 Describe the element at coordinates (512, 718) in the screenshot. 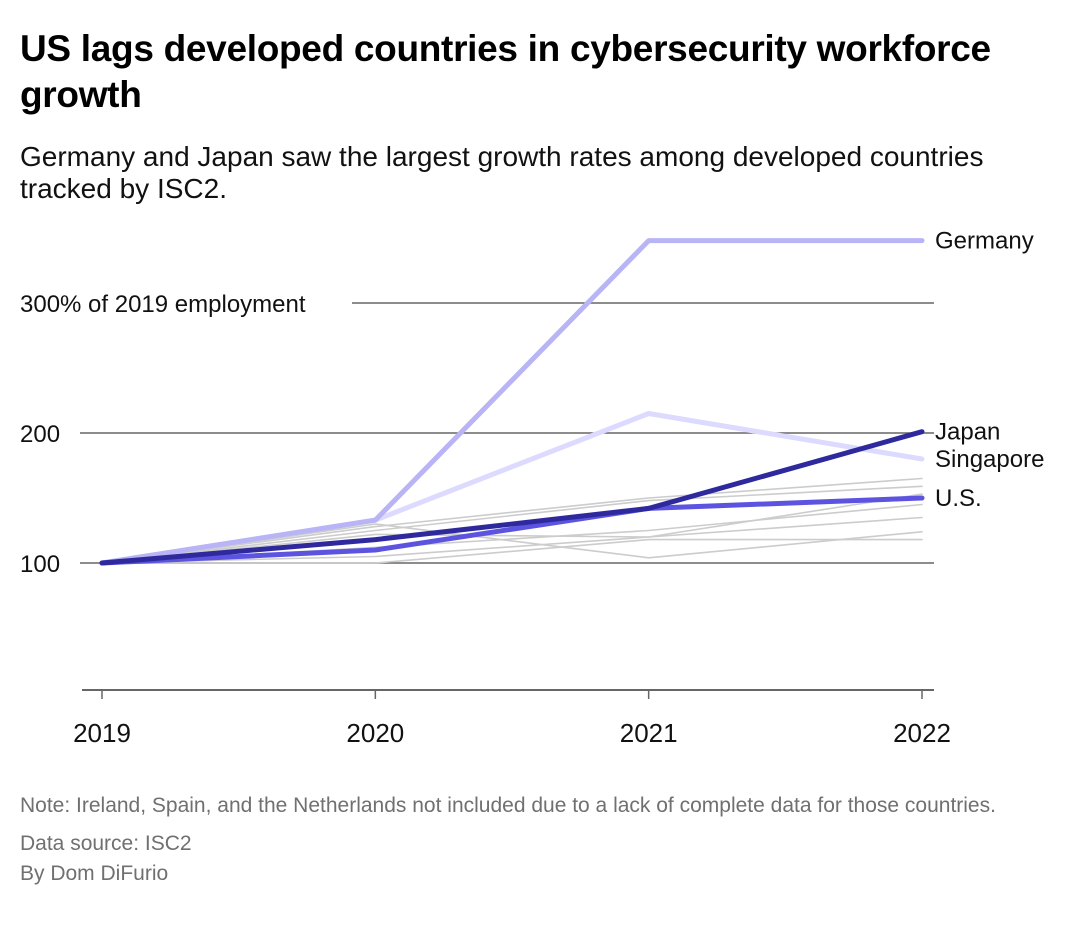

I see `x-axis: 2019 2020 2021 2022` at that location.